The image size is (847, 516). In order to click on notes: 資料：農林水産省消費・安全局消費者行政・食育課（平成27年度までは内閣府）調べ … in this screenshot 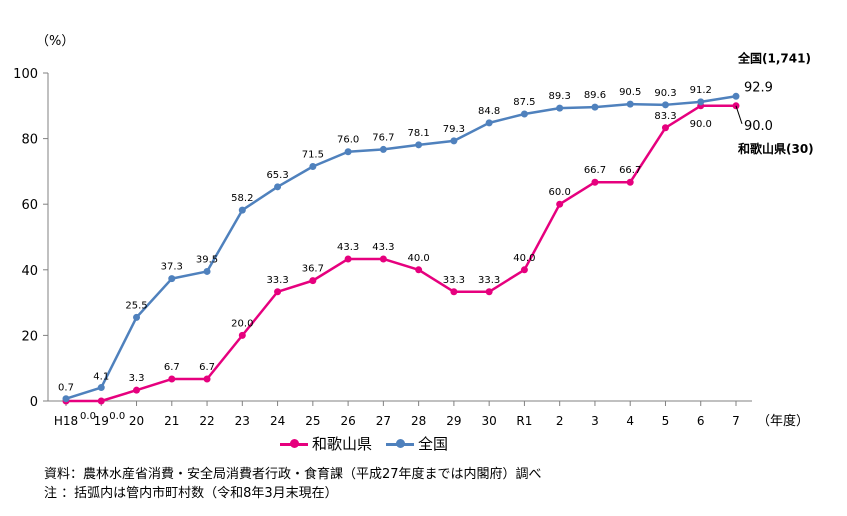, I will do `click(293, 484)`.